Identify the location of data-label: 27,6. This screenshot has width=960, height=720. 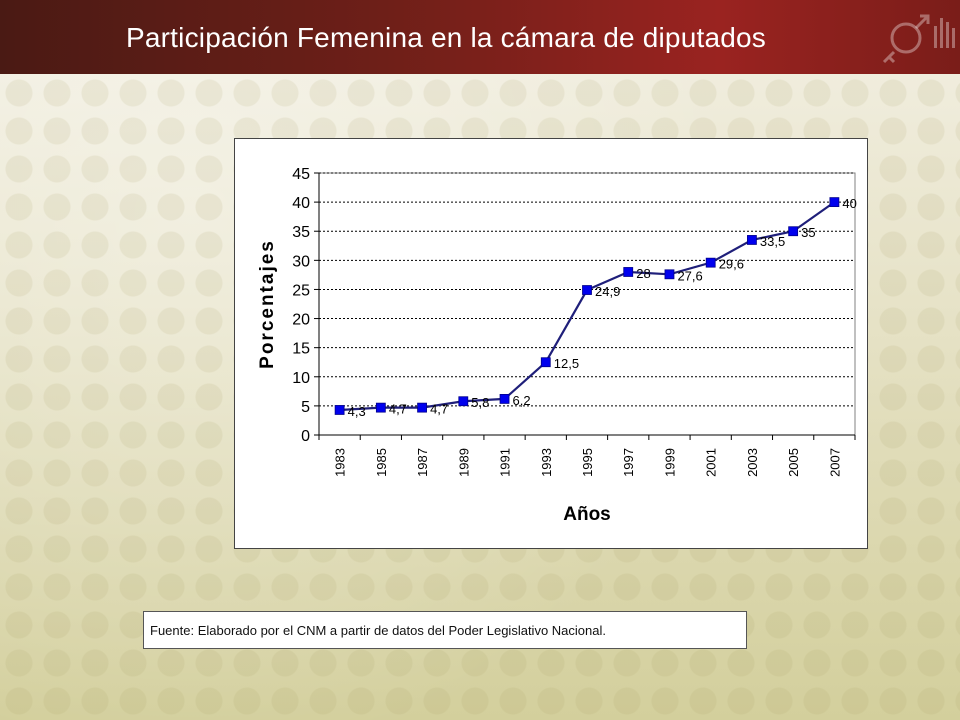
(689, 275).